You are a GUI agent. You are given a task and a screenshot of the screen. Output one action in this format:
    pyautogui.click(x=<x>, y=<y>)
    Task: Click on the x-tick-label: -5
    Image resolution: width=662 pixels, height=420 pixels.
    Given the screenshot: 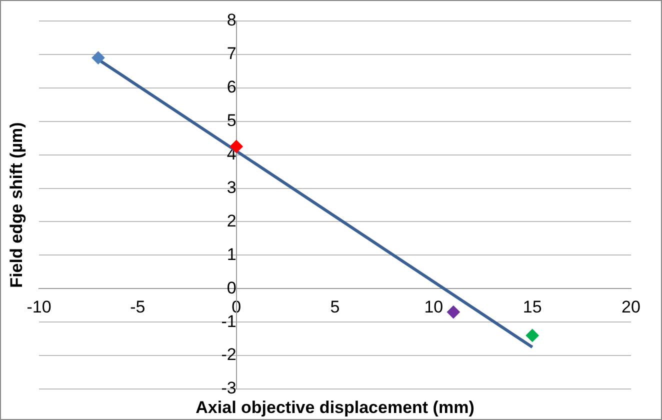 What is the action you would take?
    pyautogui.click(x=138, y=307)
    